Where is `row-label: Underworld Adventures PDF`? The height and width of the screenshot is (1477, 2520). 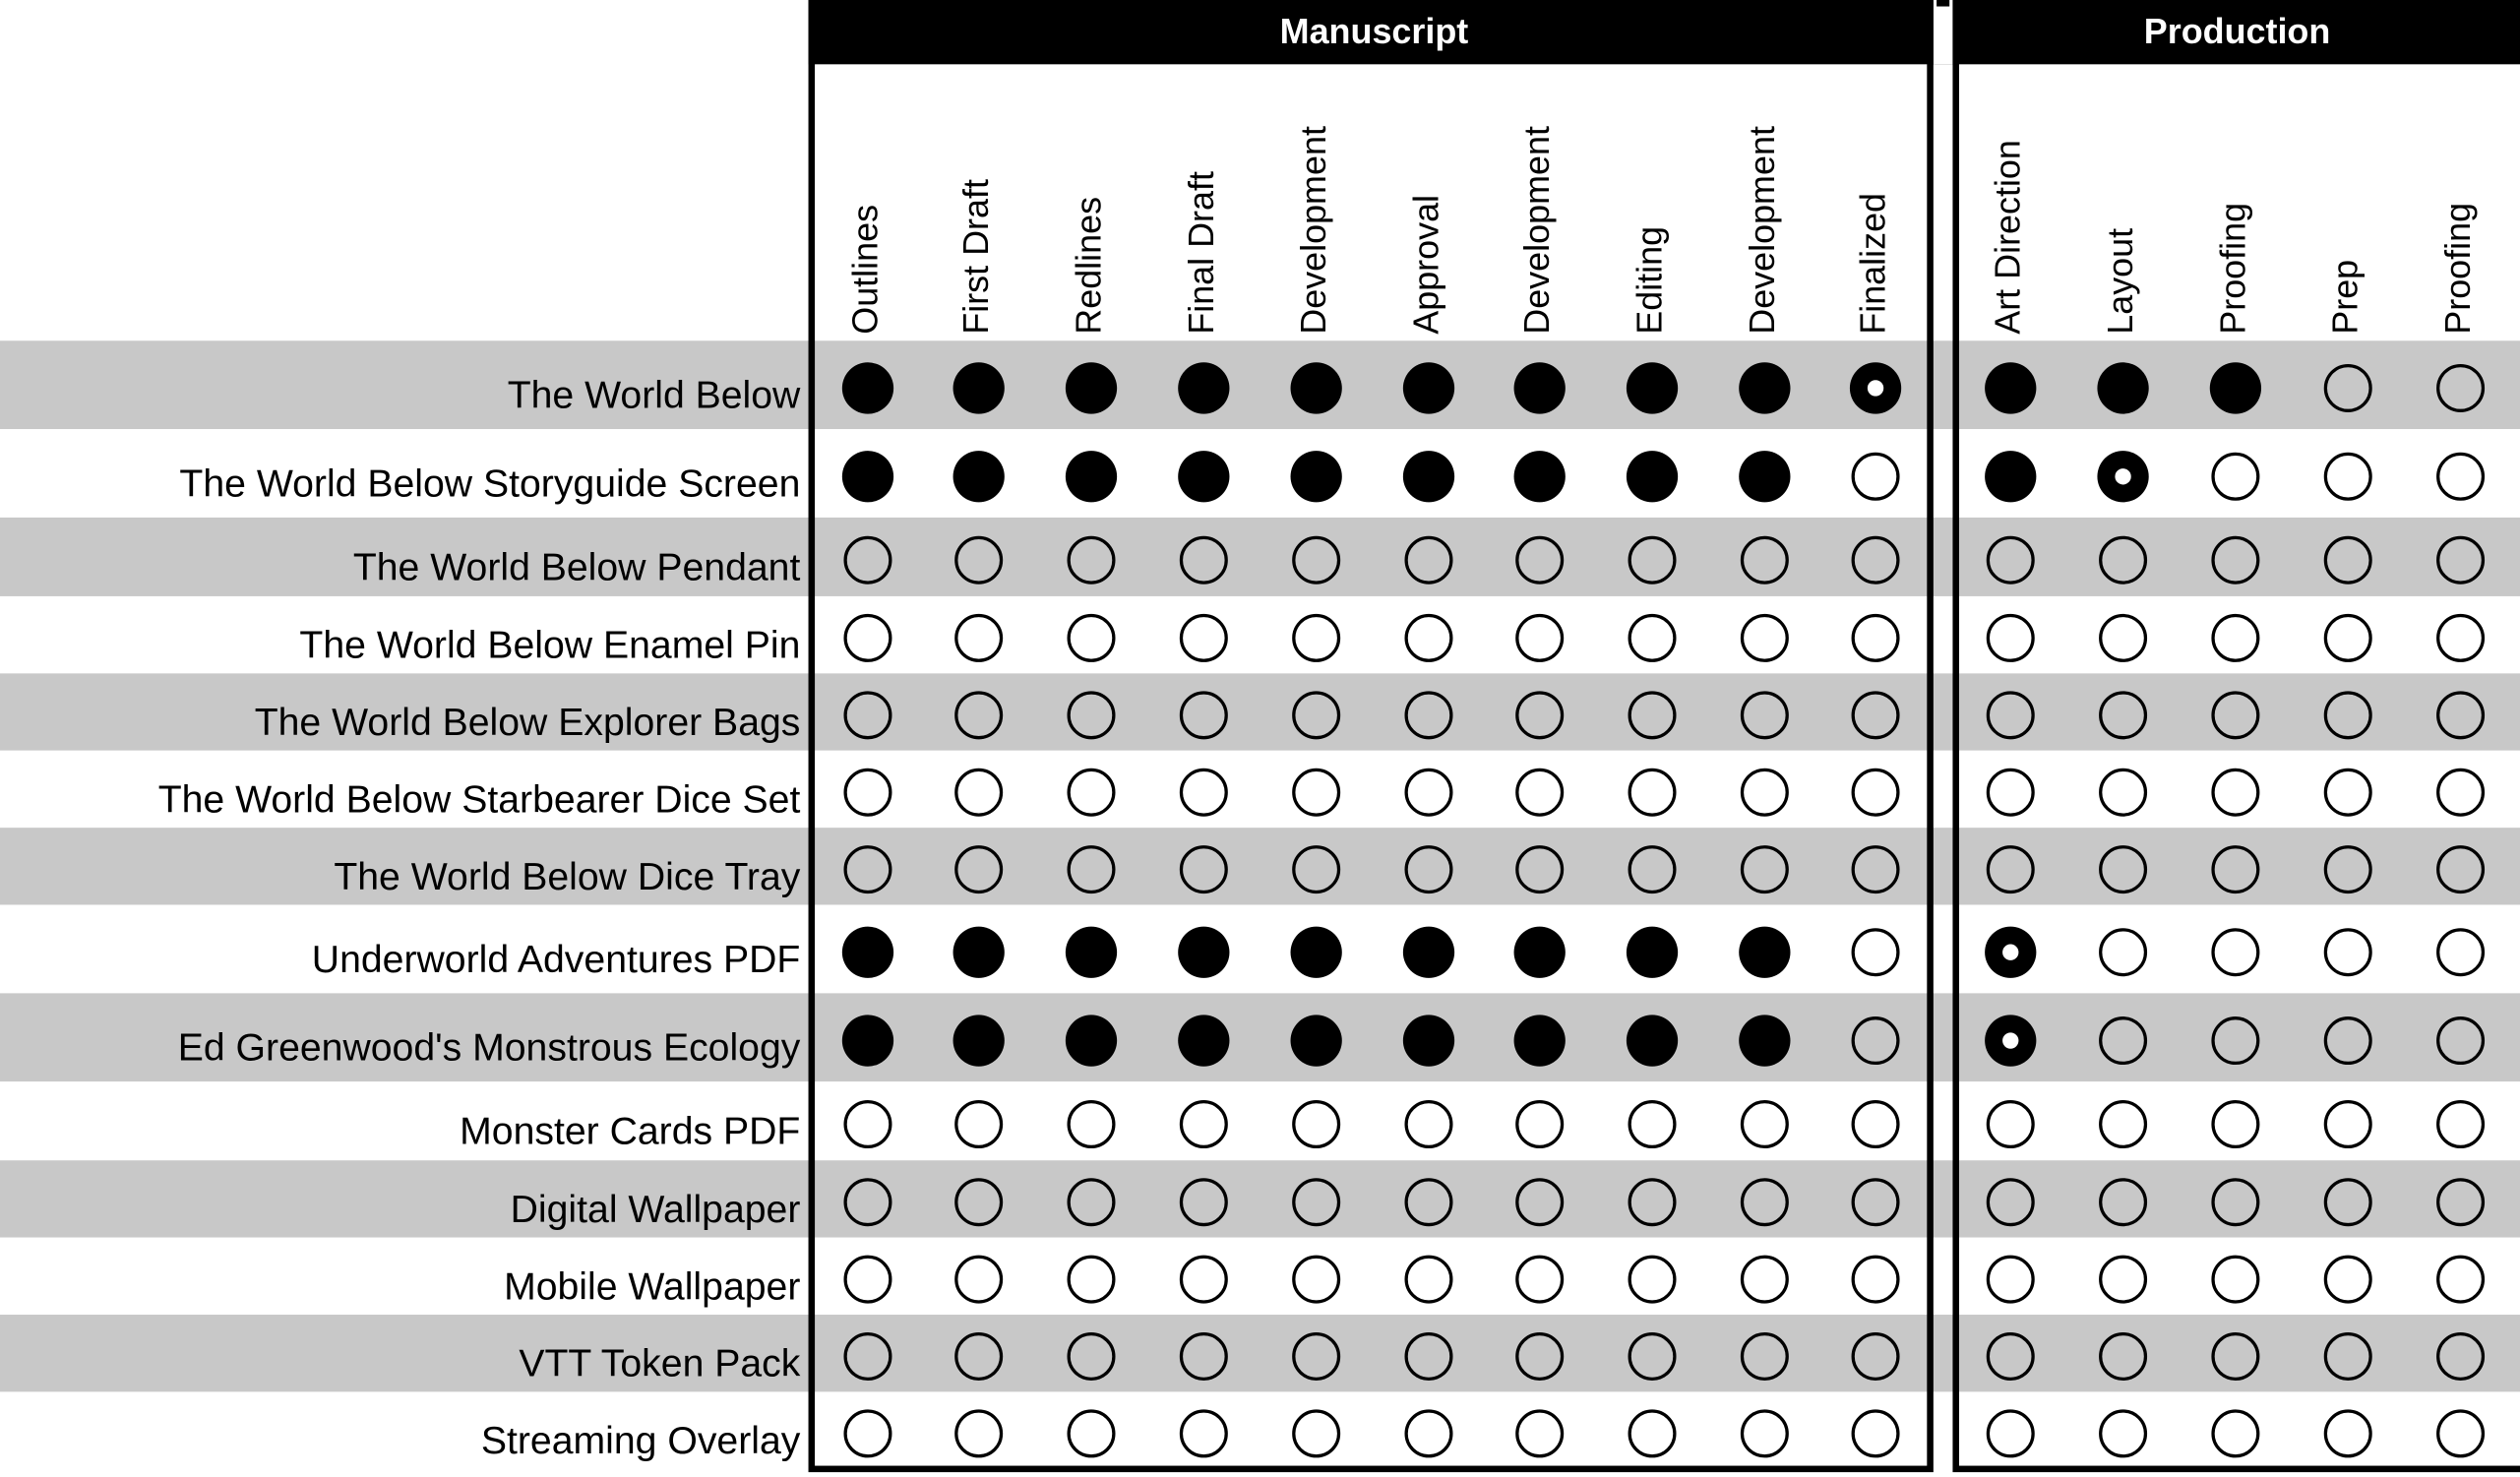 row-label: Underworld Adventures PDF is located at coordinates (556, 960).